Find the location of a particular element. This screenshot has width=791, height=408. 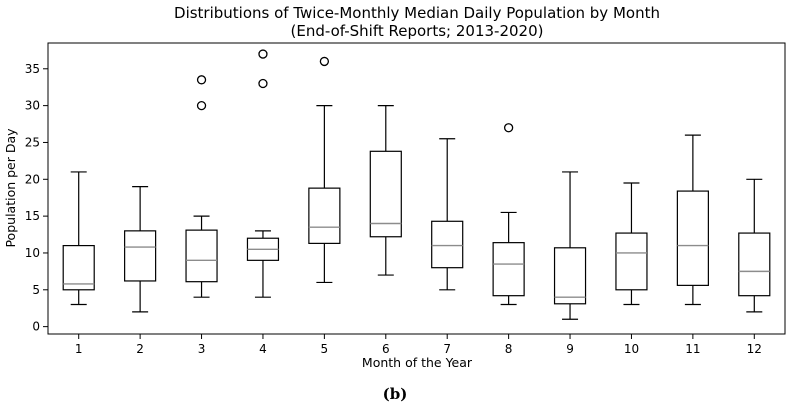

x-tick-label: 9 is located at coordinates (570, 349).